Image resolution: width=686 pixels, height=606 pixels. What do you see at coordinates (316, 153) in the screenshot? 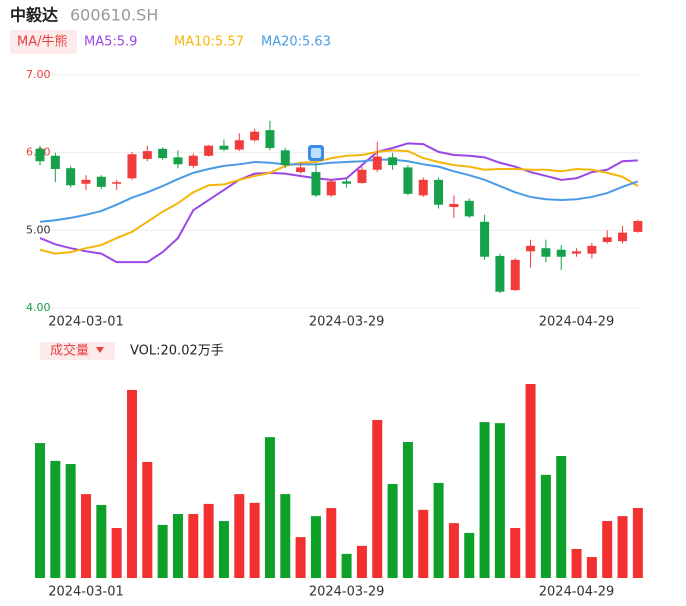
I see `marker-icon` at bounding box center [316, 153].